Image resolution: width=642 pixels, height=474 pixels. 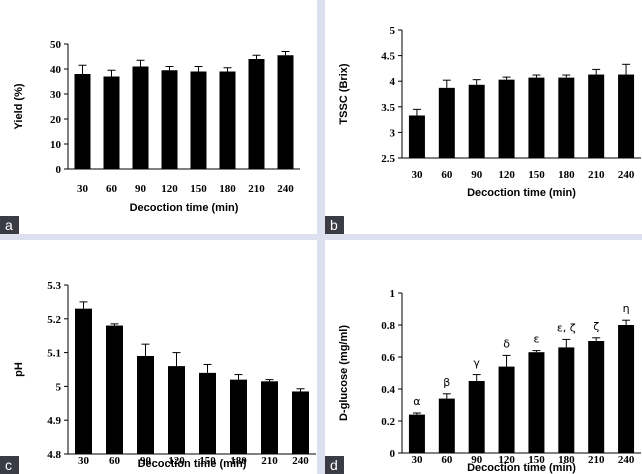 I want to click on y-tick-label: 4.9, so click(x=54, y=421).